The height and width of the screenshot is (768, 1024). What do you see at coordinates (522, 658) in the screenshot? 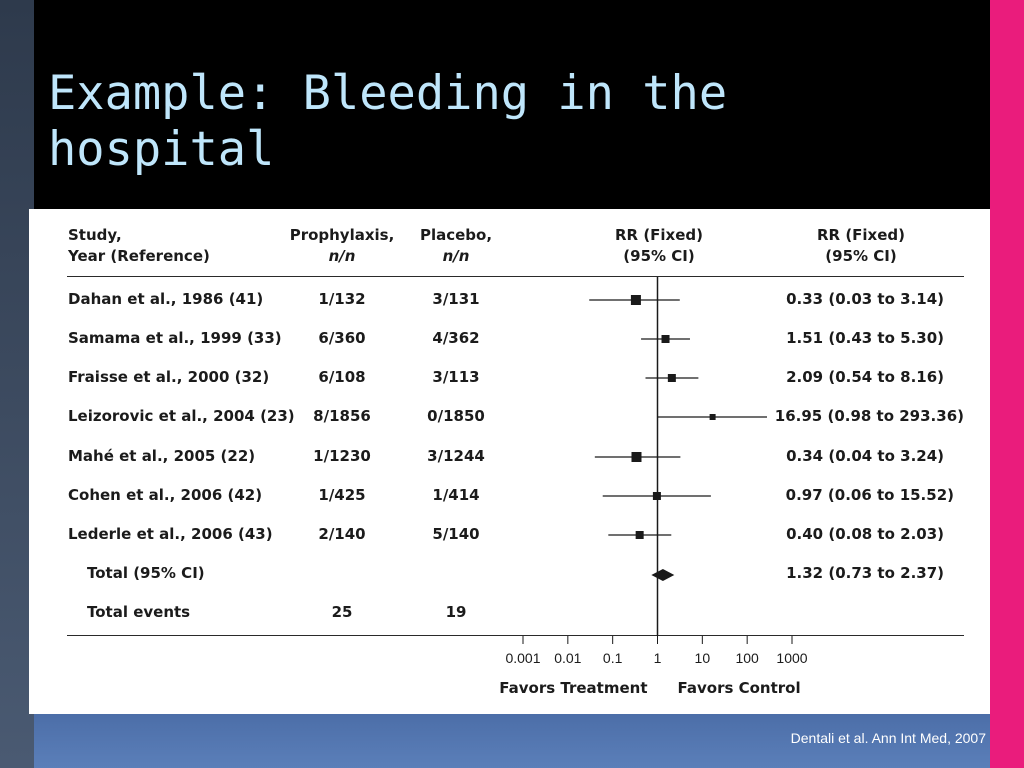
I see `x-tick-label: 0.001` at bounding box center [522, 658].